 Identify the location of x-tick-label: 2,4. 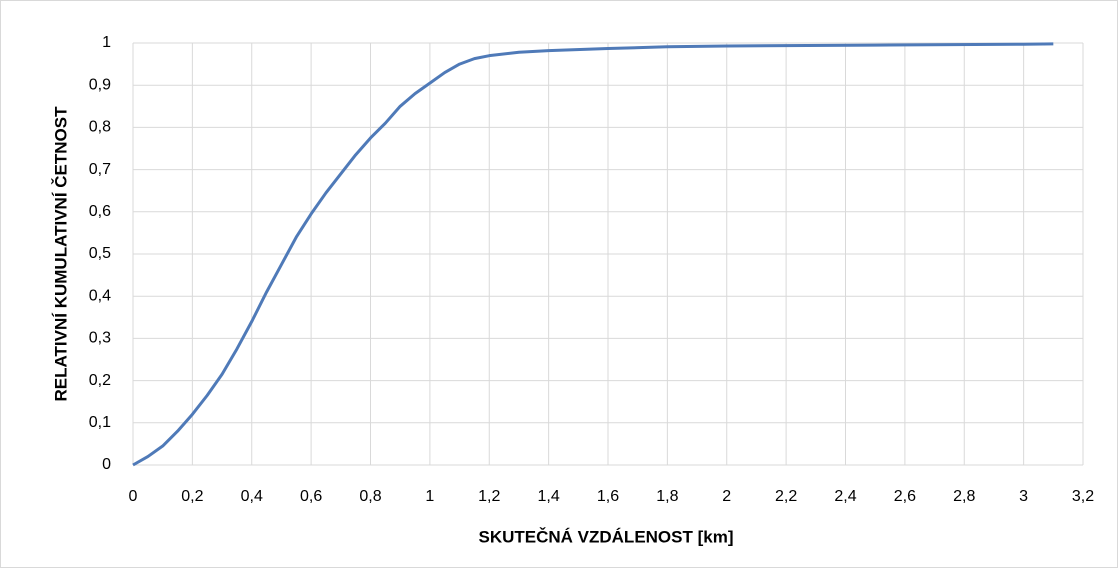
(845, 496).